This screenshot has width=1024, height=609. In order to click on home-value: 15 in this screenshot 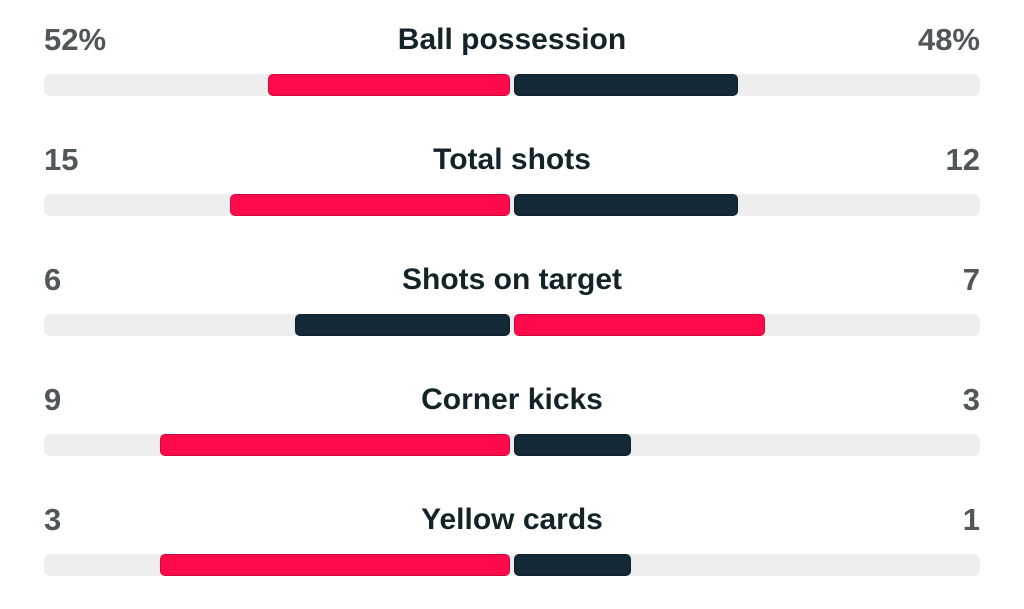, I will do `click(61, 159)`.